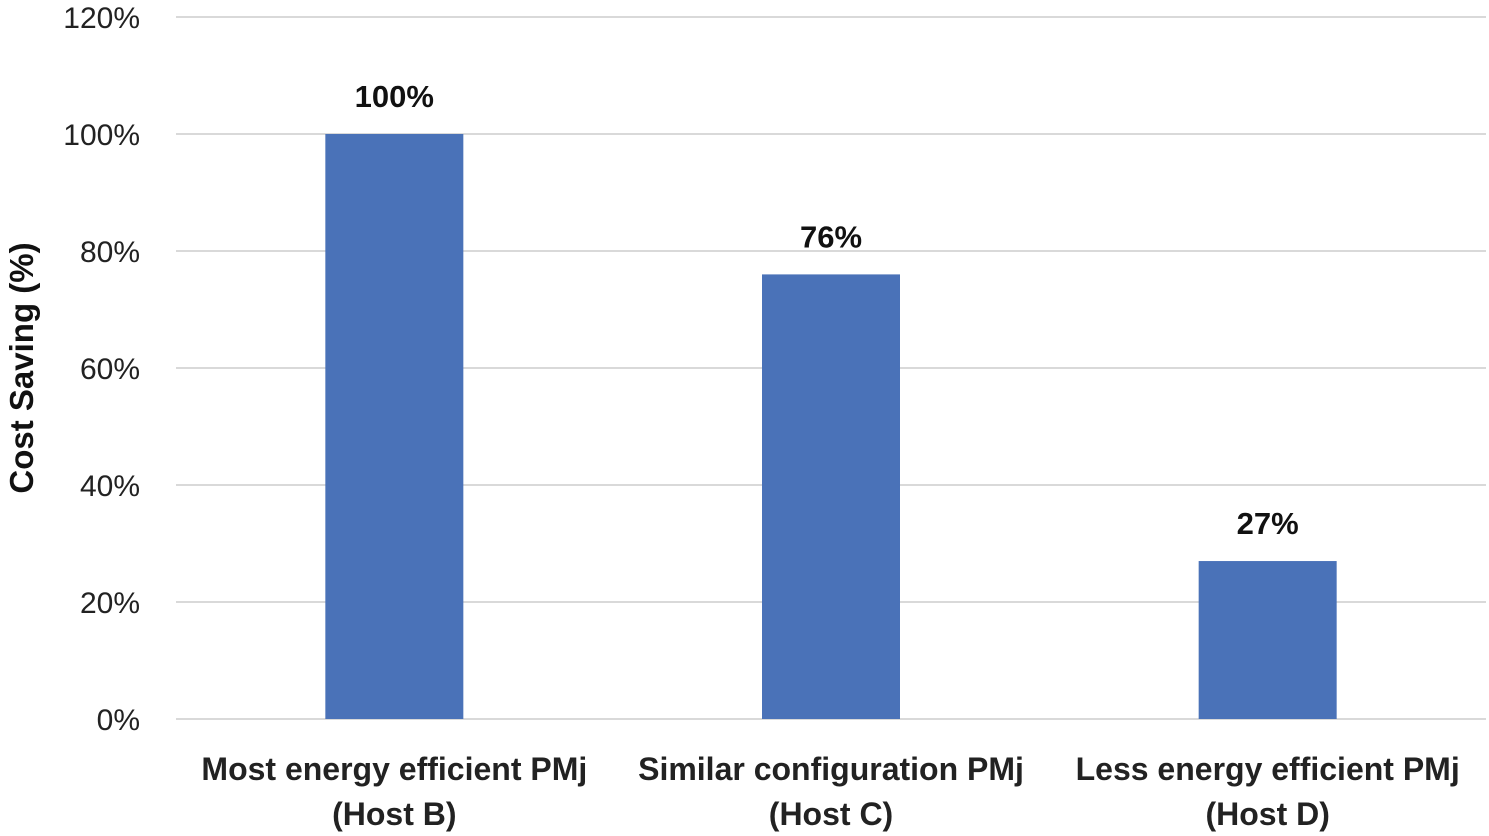  I want to click on y-tick-label: 0%, so click(118, 720).